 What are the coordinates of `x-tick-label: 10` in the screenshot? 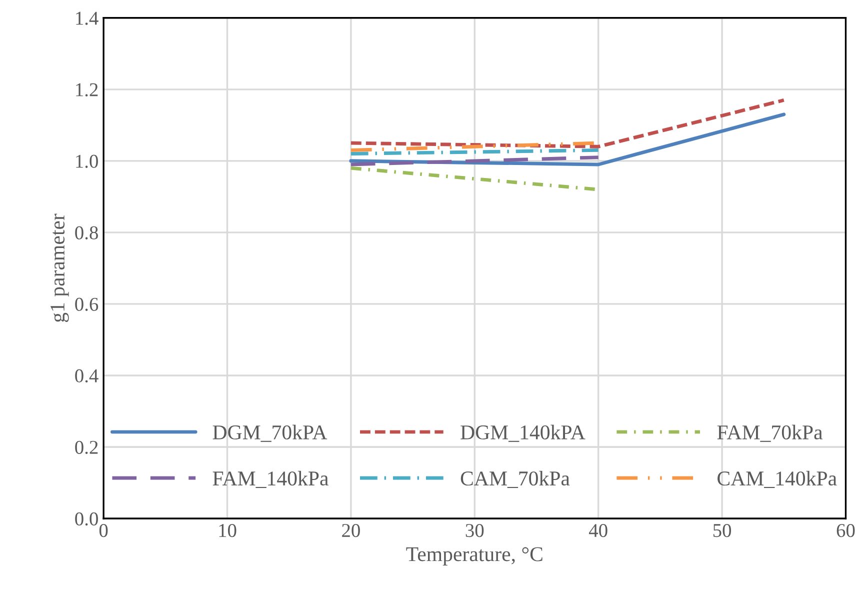 It's located at (227, 531).